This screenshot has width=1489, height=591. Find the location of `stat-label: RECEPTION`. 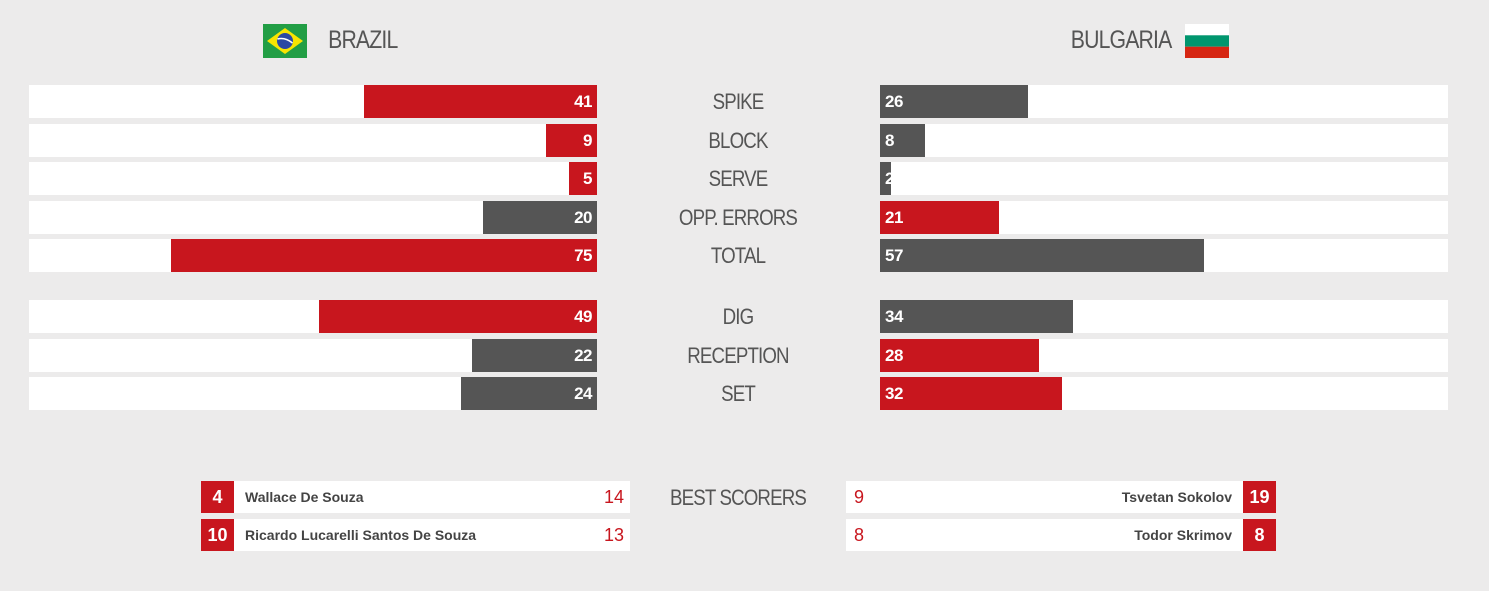

stat-label: RECEPTION is located at coordinates (738, 355).